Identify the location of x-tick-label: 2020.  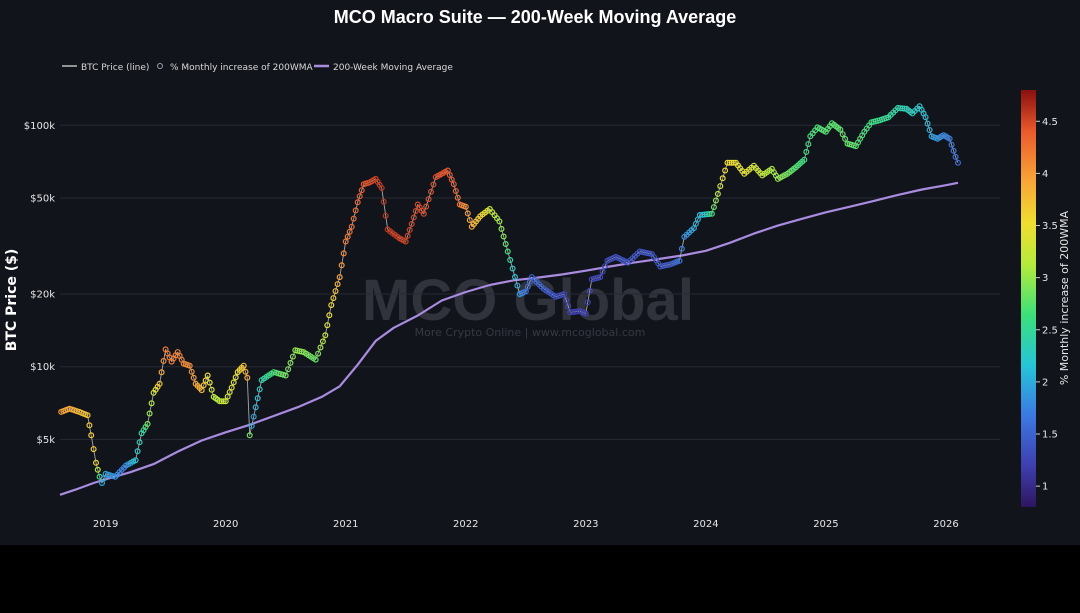
(225, 524).